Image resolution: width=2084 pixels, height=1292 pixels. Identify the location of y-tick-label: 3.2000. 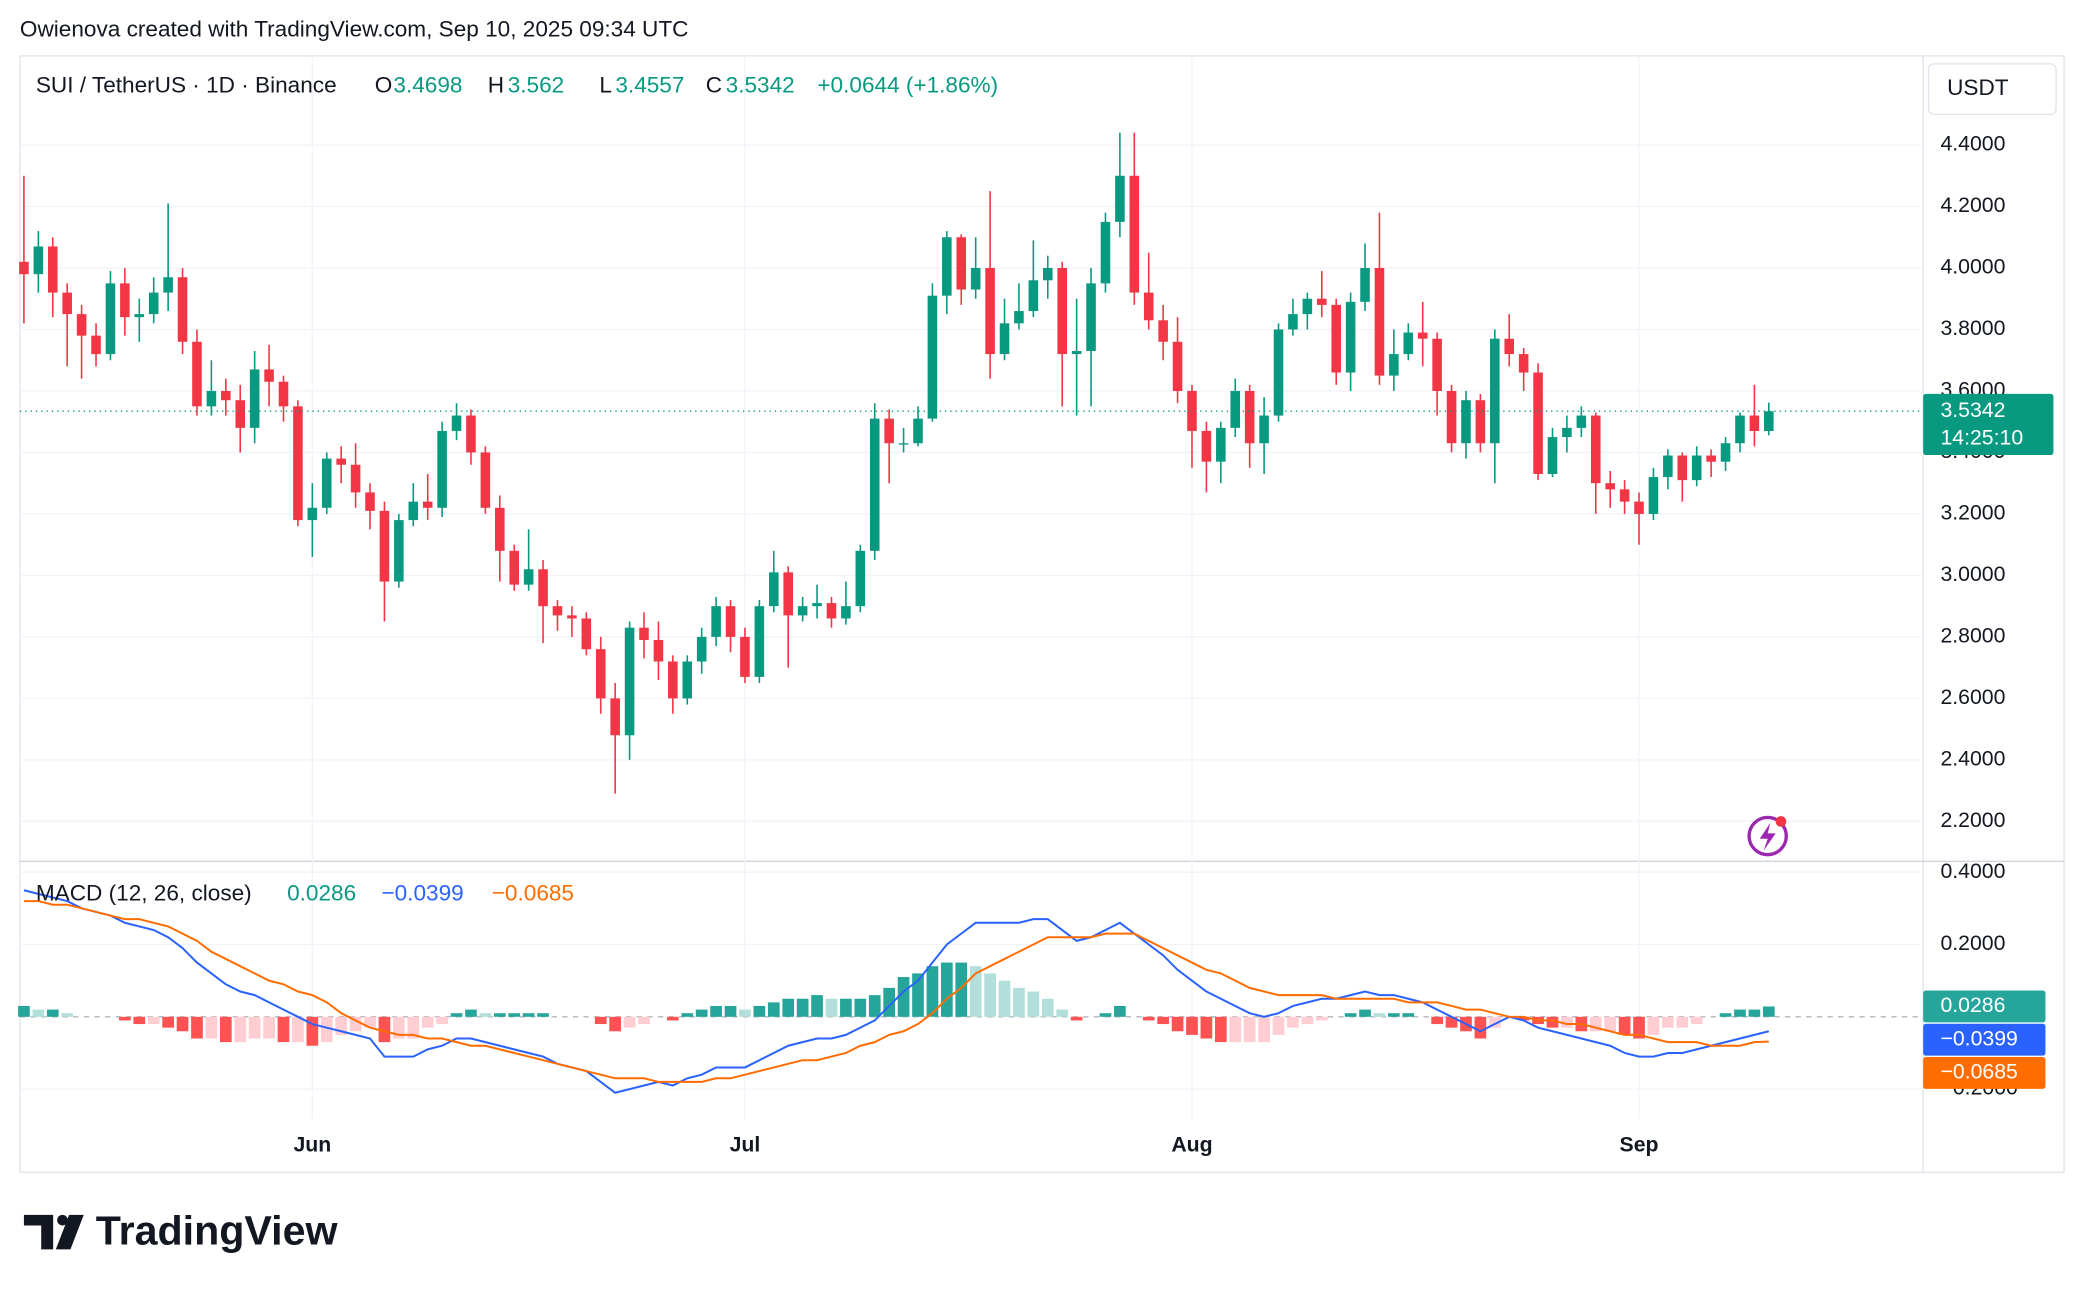
(1972, 513).